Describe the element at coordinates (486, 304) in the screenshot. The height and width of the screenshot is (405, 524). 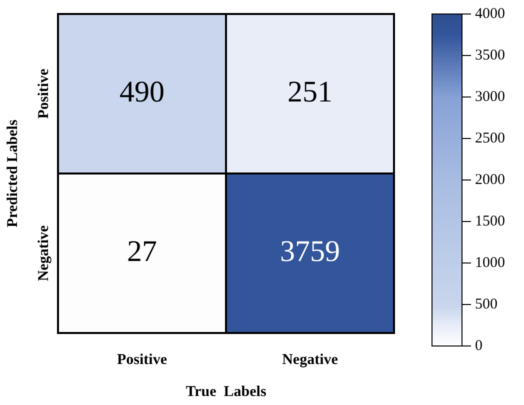
I see `color-bar-label: 500` at that location.